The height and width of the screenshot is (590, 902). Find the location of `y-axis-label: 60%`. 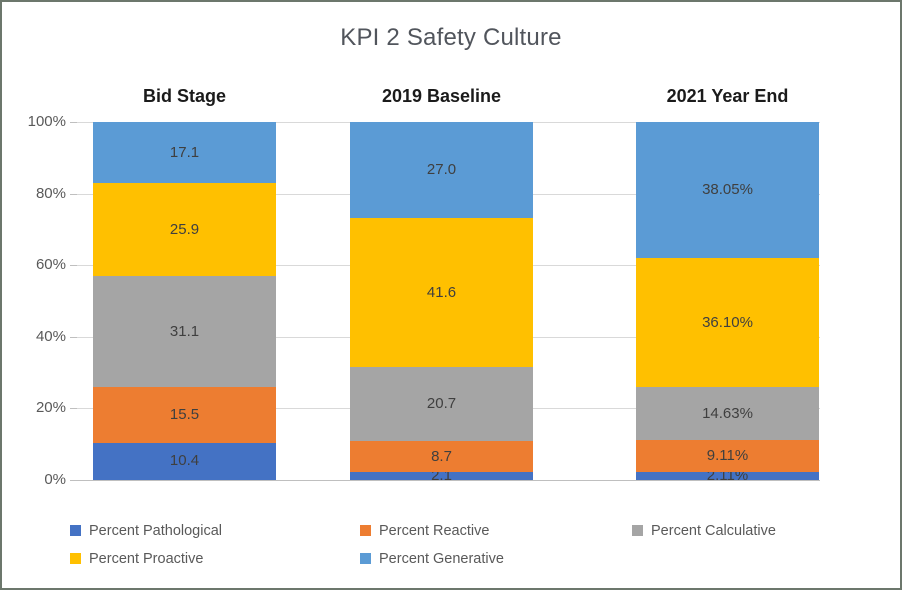

y-axis-label: 60% is located at coordinates (50, 265).